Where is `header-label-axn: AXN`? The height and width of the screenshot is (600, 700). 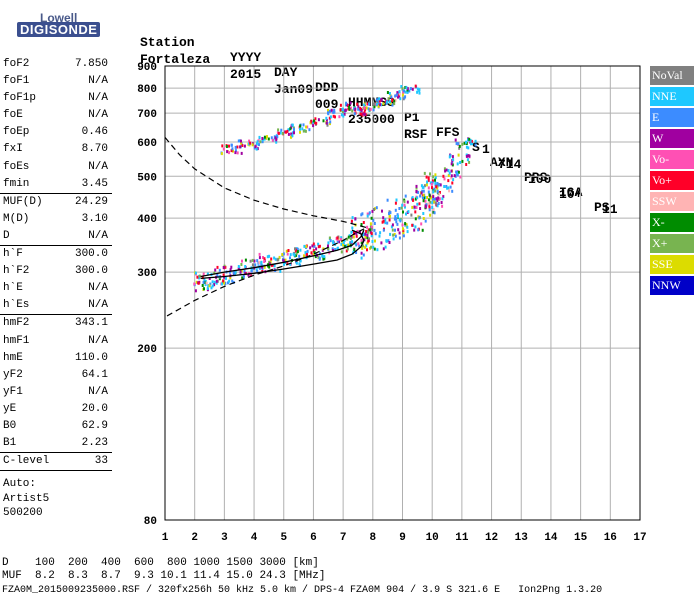 header-label-axn: AXN is located at coordinates (502, 162).